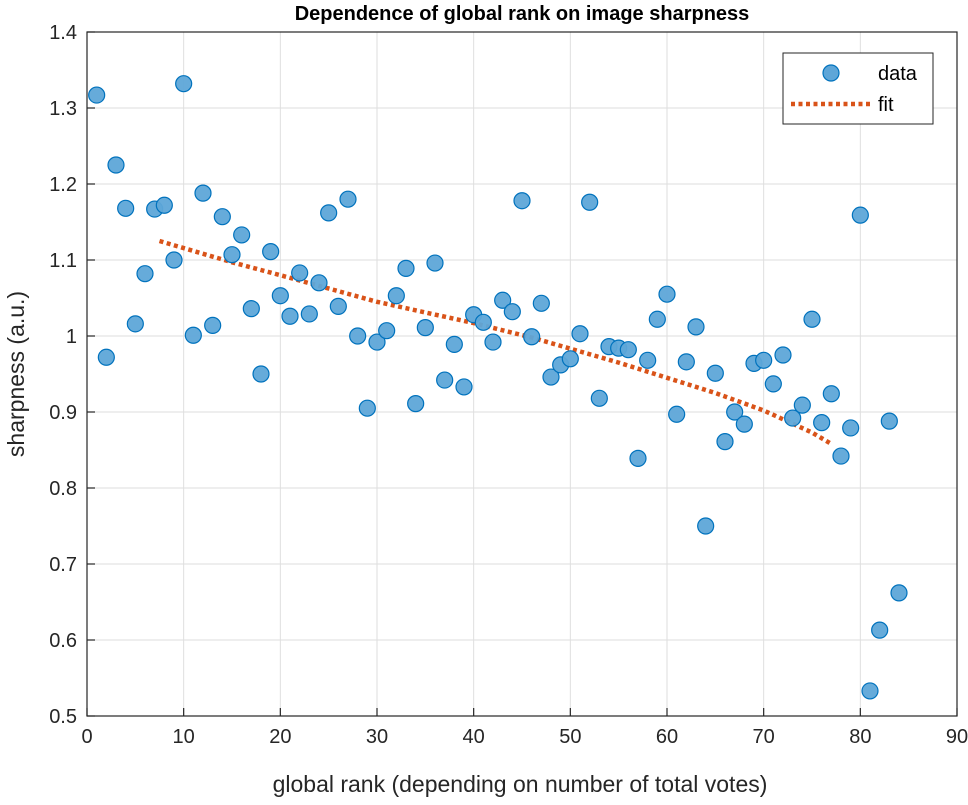  What do you see at coordinates (63, 641) in the screenshot?
I see `y-tick-label: 0.6` at bounding box center [63, 641].